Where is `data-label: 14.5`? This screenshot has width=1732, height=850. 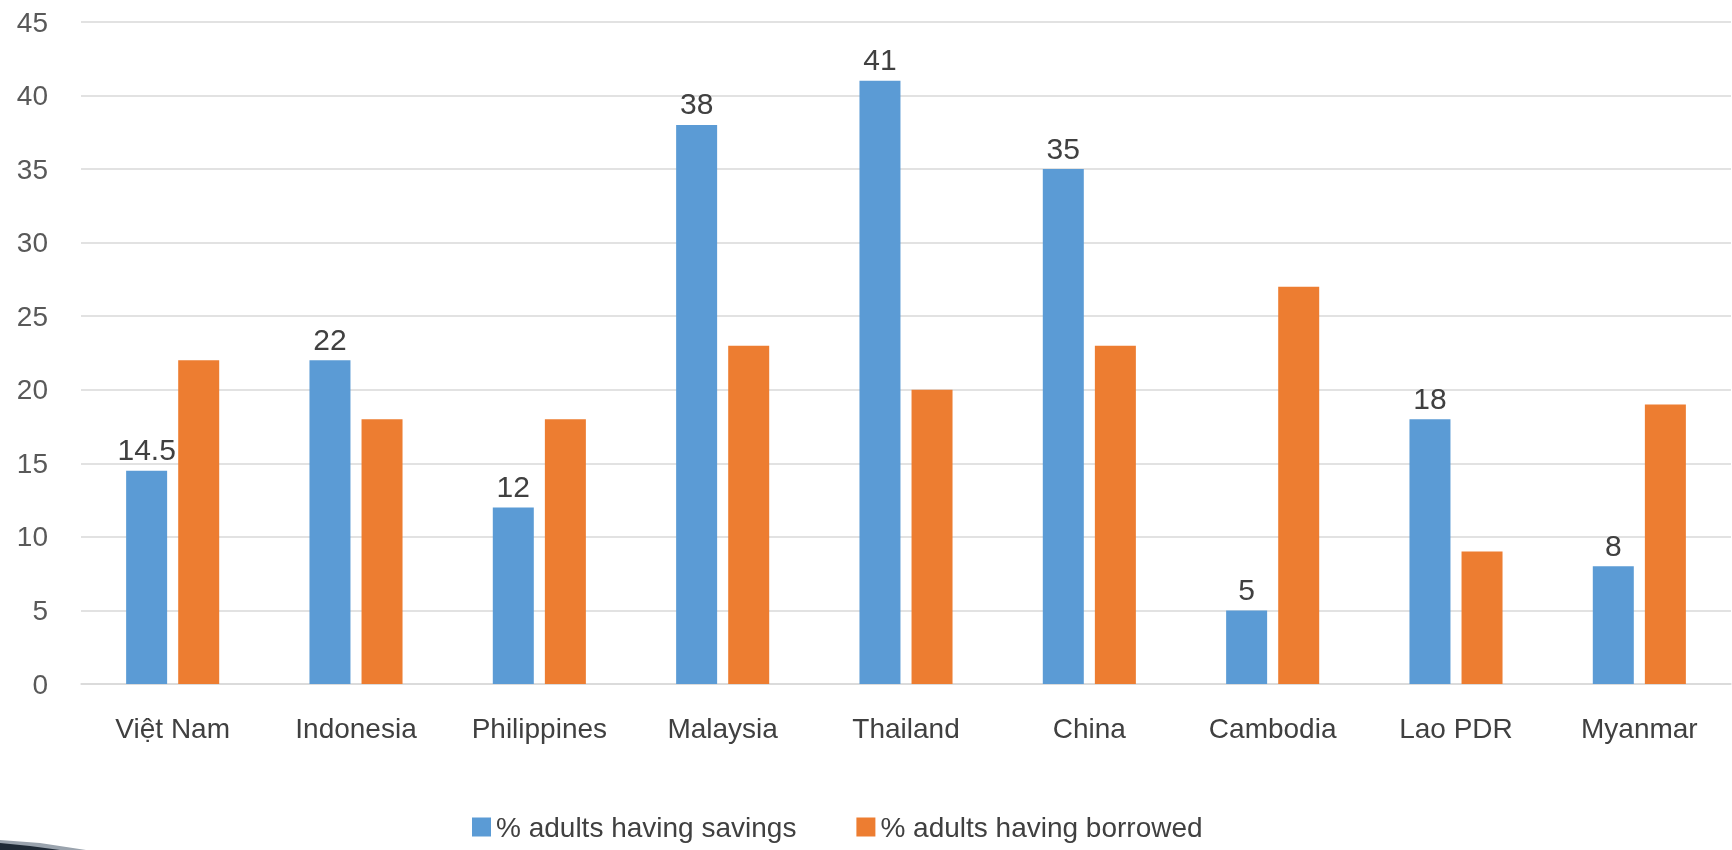 data-label: 14.5 is located at coordinates (146, 450).